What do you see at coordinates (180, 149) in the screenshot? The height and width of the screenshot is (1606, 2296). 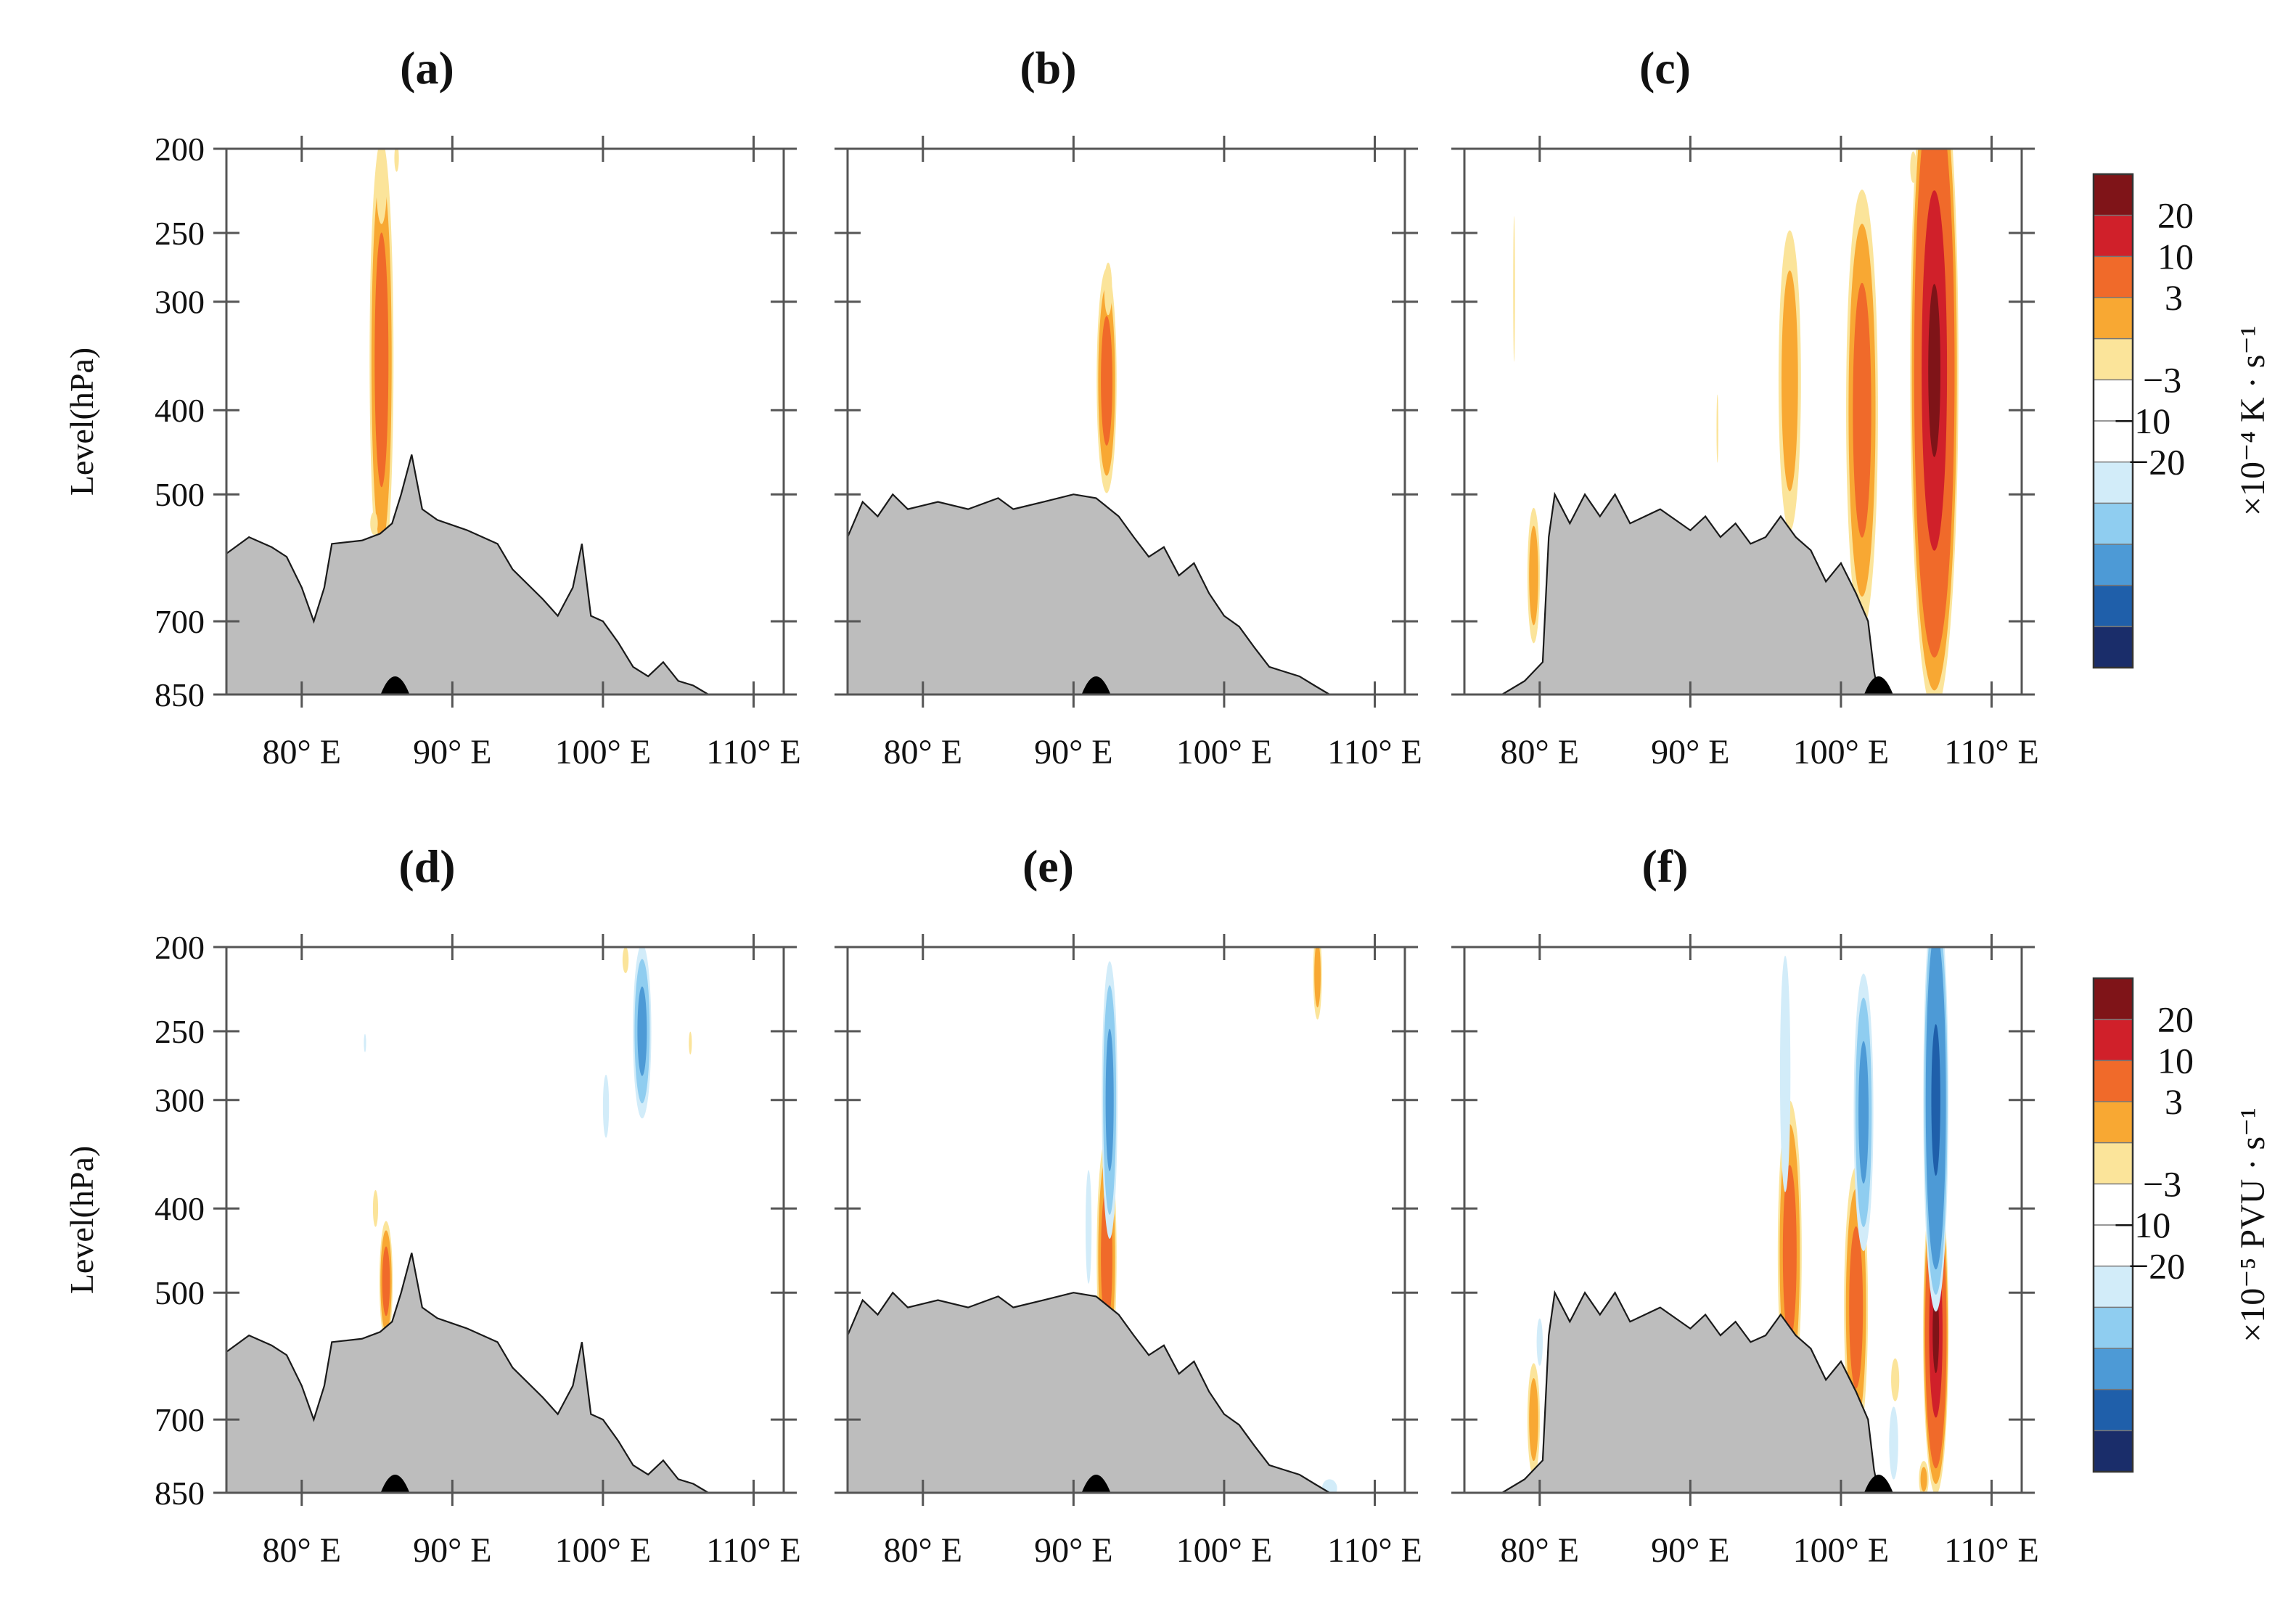 I see `y-tick-label: 200` at bounding box center [180, 149].